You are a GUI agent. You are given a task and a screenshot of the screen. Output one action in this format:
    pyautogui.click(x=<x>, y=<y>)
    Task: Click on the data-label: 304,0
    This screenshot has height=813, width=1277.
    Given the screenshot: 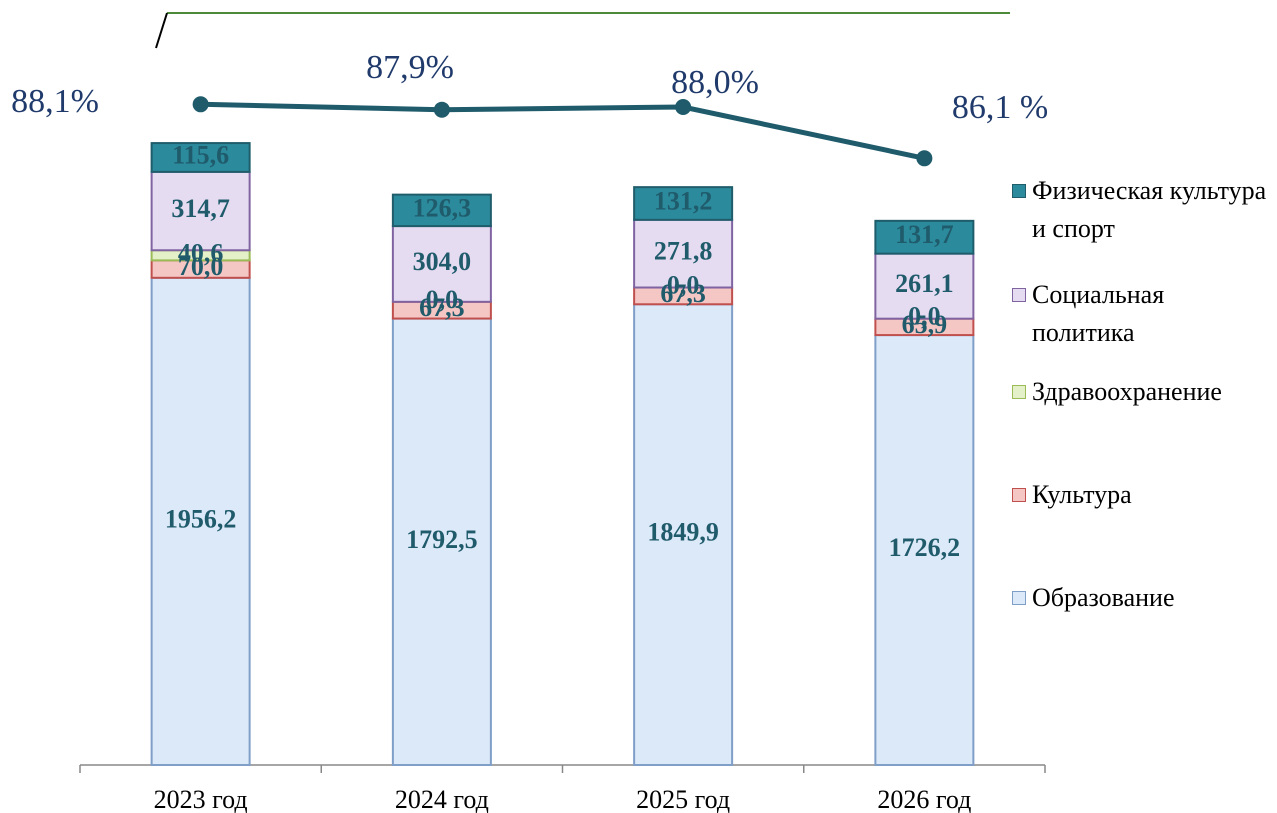 What is the action you would take?
    pyautogui.click(x=442, y=261)
    